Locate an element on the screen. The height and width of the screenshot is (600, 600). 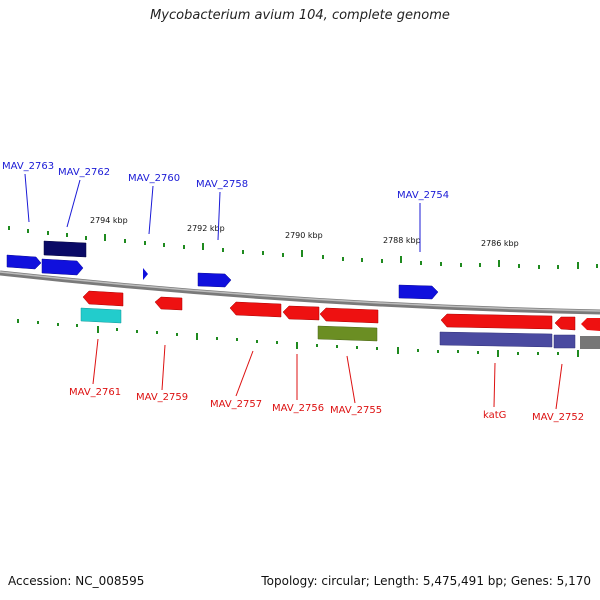
gene-arrow-edge-gray is located at coordinates (590, 342).